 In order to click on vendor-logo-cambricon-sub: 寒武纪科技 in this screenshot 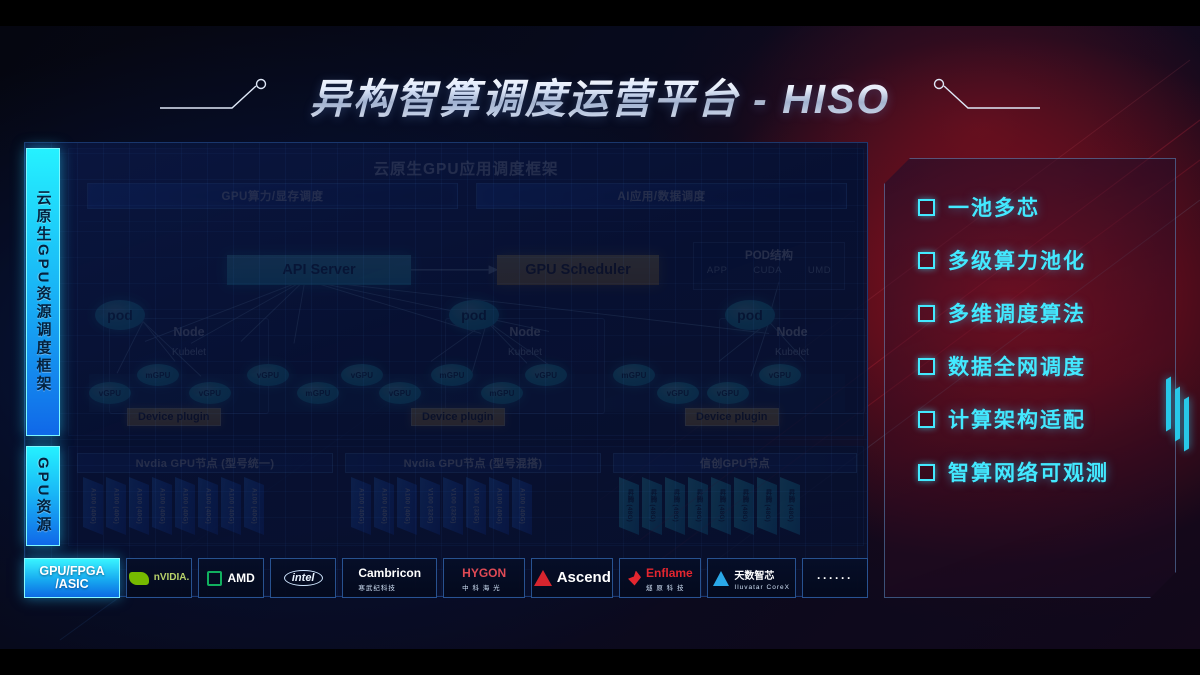, I will do `click(377, 588)`.